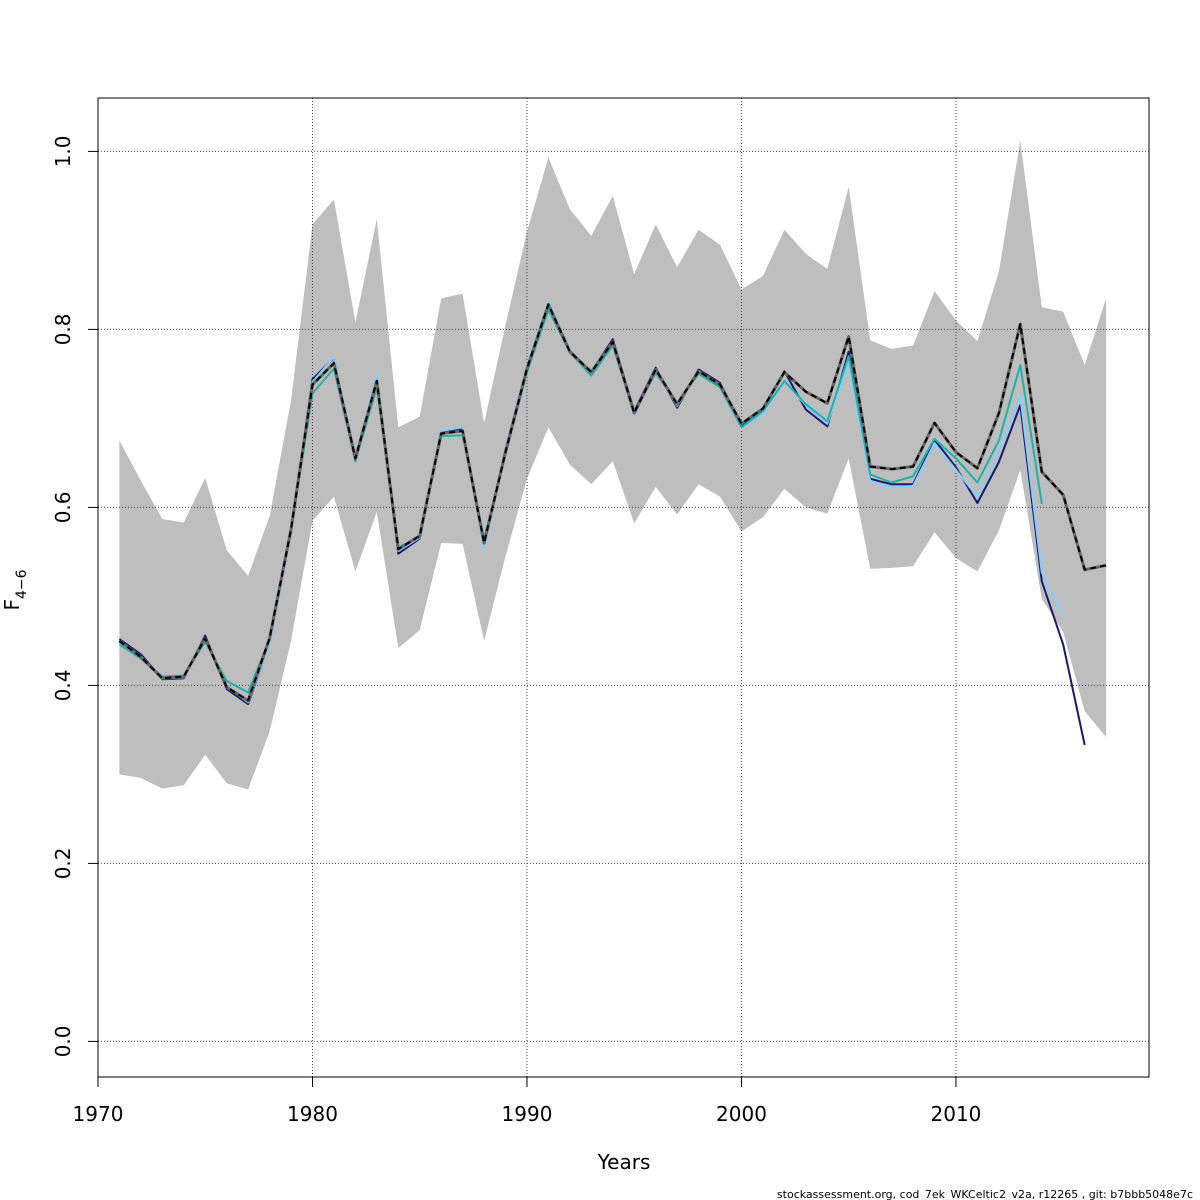 The image size is (1200, 1200). Describe the element at coordinates (63, 1041) in the screenshot. I see `y-tick-label: 0.0` at that location.